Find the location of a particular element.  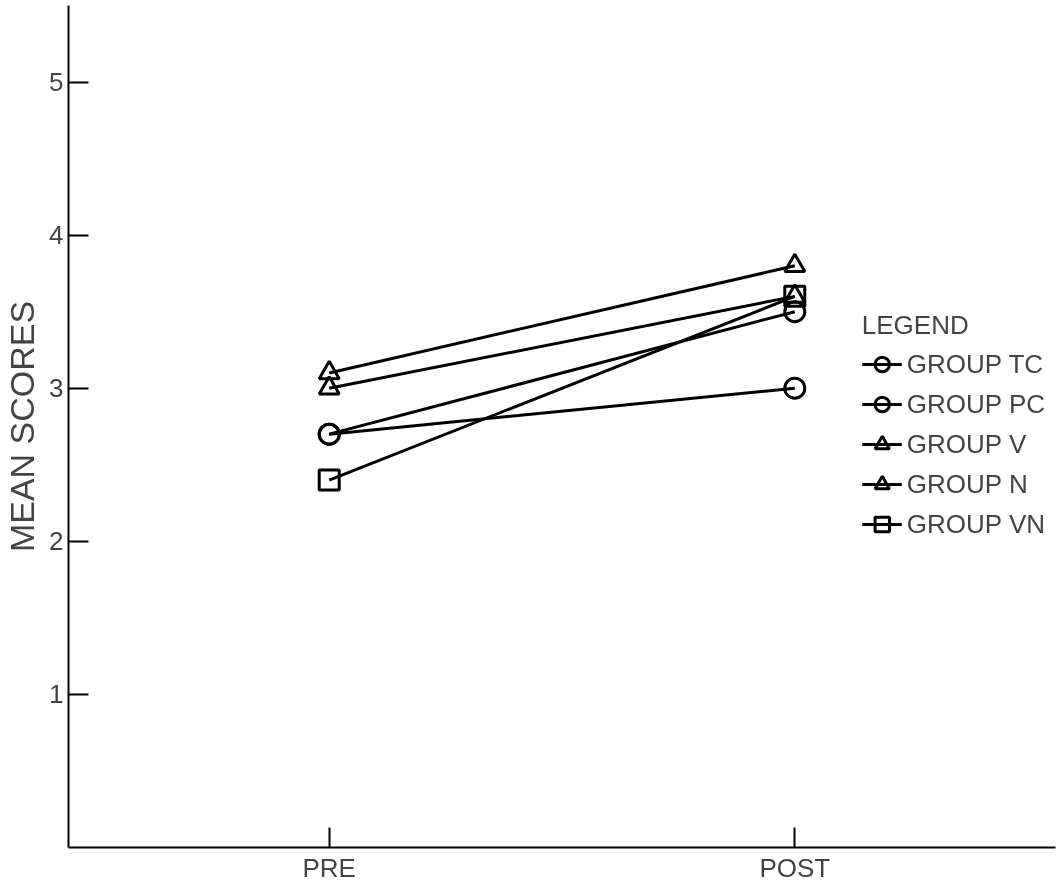

y-tick-label: 3 is located at coordinates (56, 388).